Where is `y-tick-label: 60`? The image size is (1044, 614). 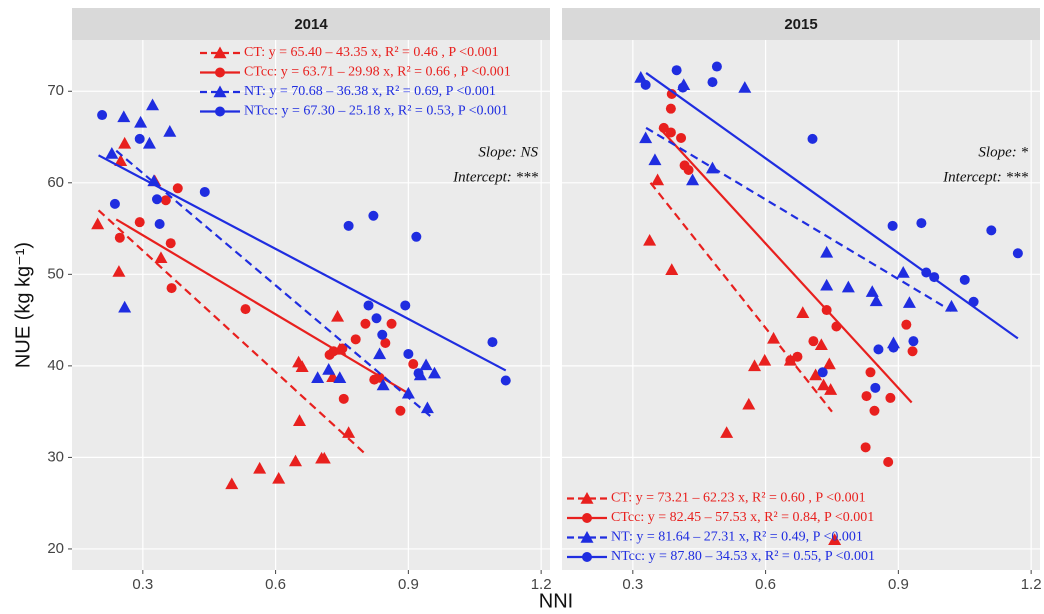
y-tick-label: 60 is located at coordinates (55, 182).